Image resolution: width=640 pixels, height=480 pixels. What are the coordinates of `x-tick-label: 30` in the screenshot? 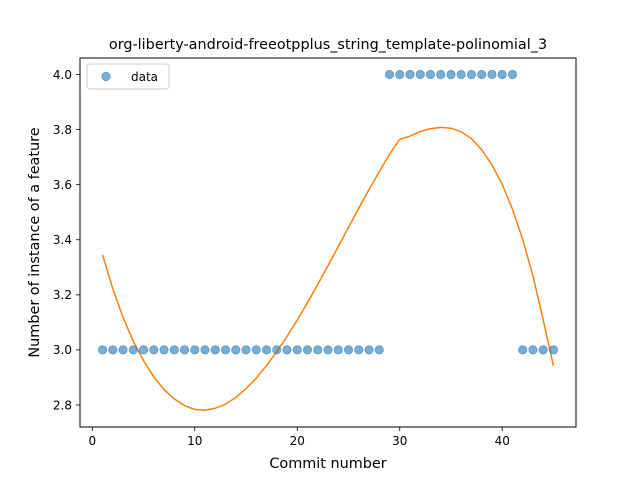 It's located at (399, 441).